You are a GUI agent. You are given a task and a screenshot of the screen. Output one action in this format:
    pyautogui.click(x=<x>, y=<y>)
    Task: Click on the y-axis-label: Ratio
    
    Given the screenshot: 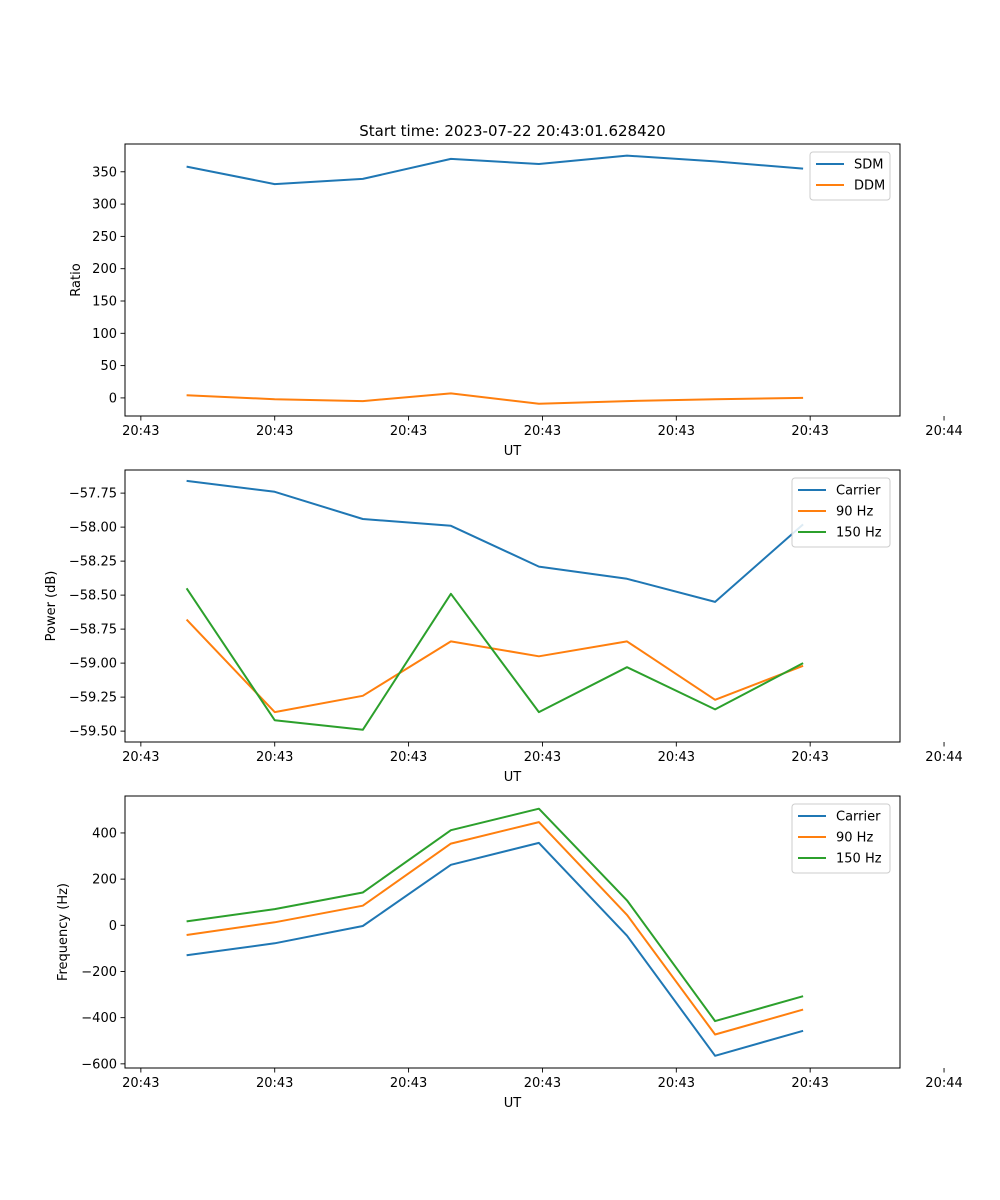 What is the action you would take?
    pyautogui.click(x=76, y=279)
    